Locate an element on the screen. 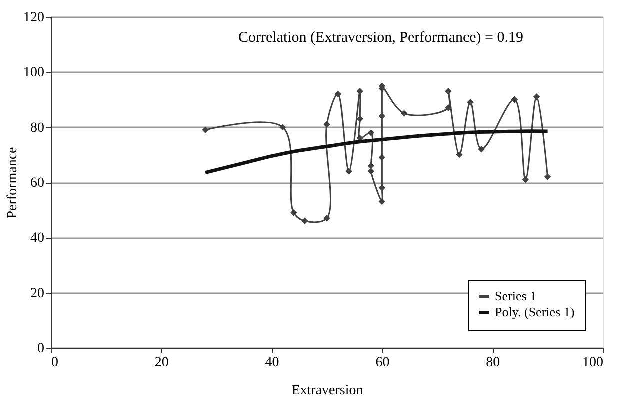  y-tick-label: 80 is located at coordinates (37, 128).